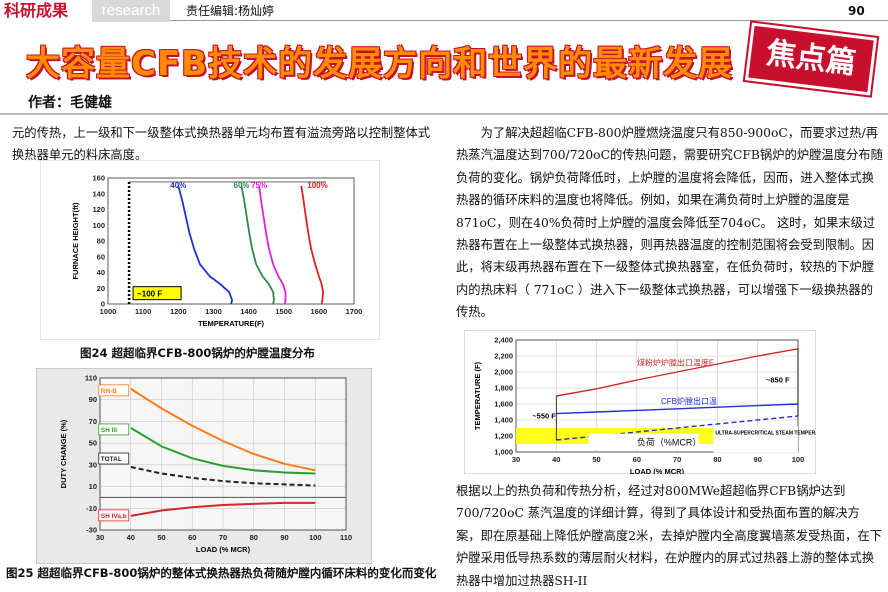 The height and width of the screenshot is (592, 888). What do you see at coordinates (242, 185) in the screenshot?
I see `series-label: 60%` at bounding box center [242, 185].